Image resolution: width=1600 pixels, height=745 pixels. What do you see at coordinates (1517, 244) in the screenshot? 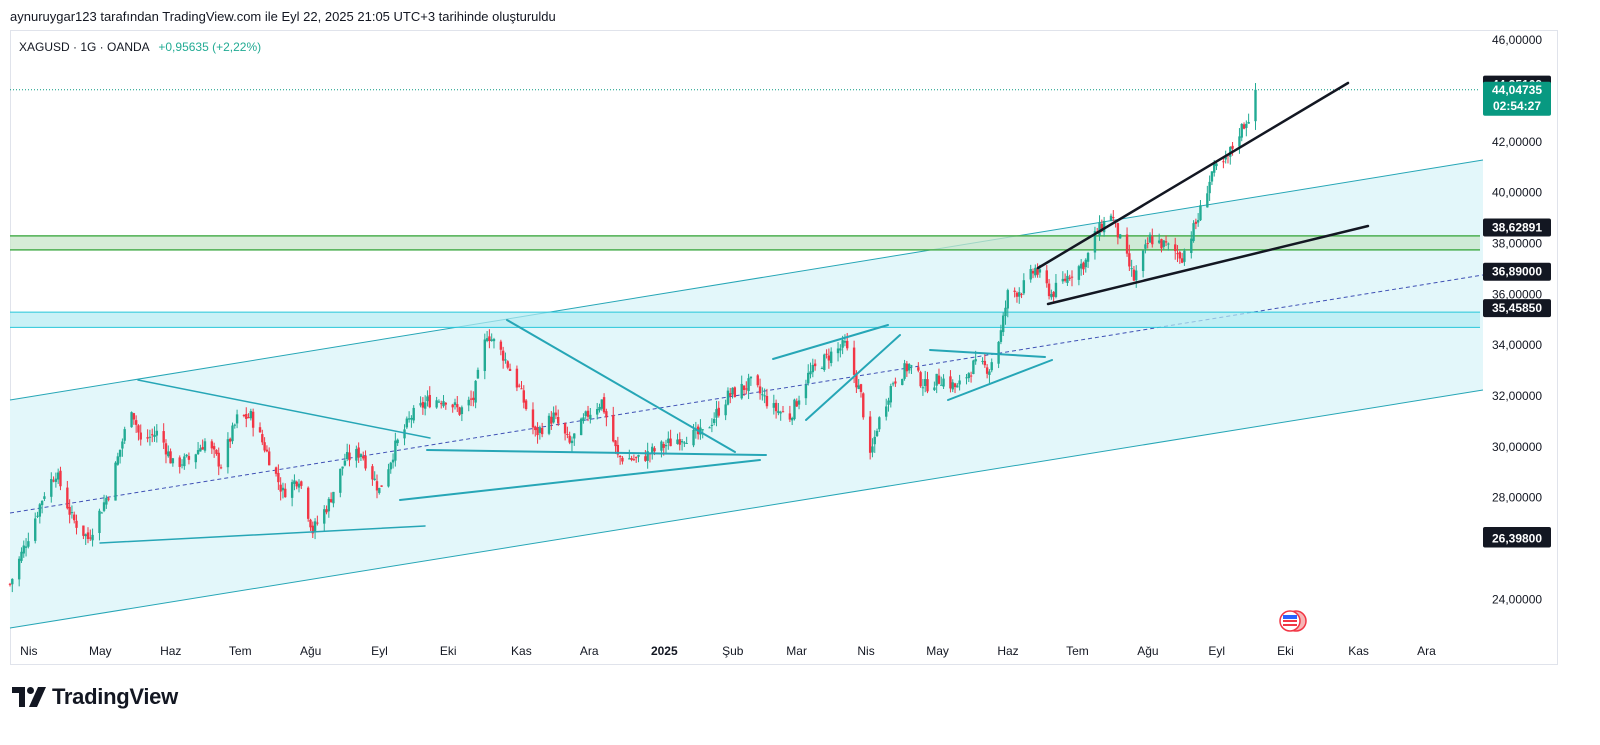
I see `y-tick-label-3: 38,00000` at bounding box center [1517, 244].